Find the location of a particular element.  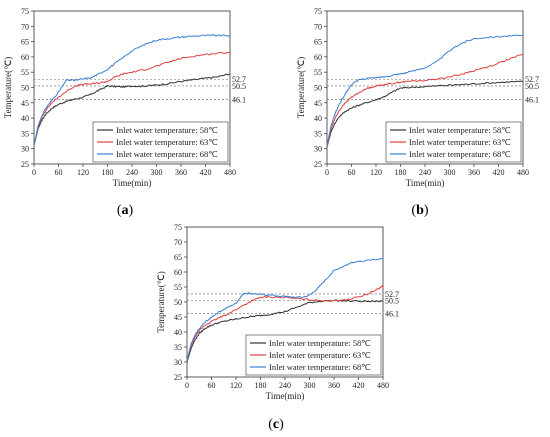

panel-label: (b) is located at coordinates (419, 210).